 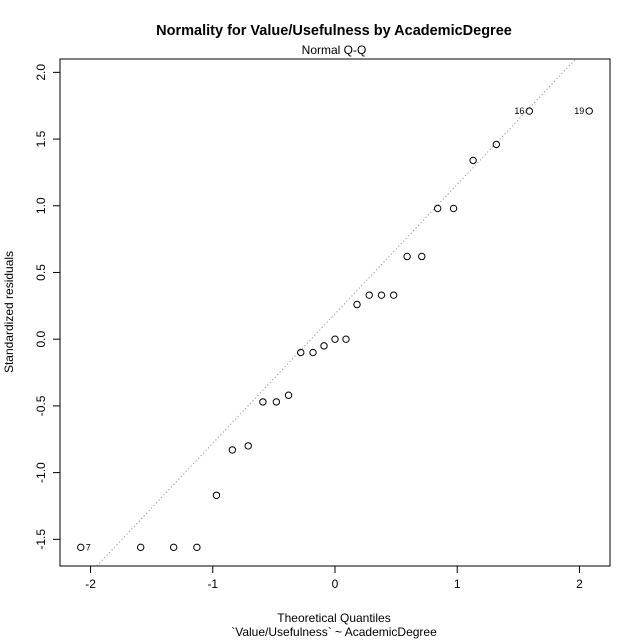 I want to click on x-axis-label: Theoretical Quantiles, so click(x=333, y=618).